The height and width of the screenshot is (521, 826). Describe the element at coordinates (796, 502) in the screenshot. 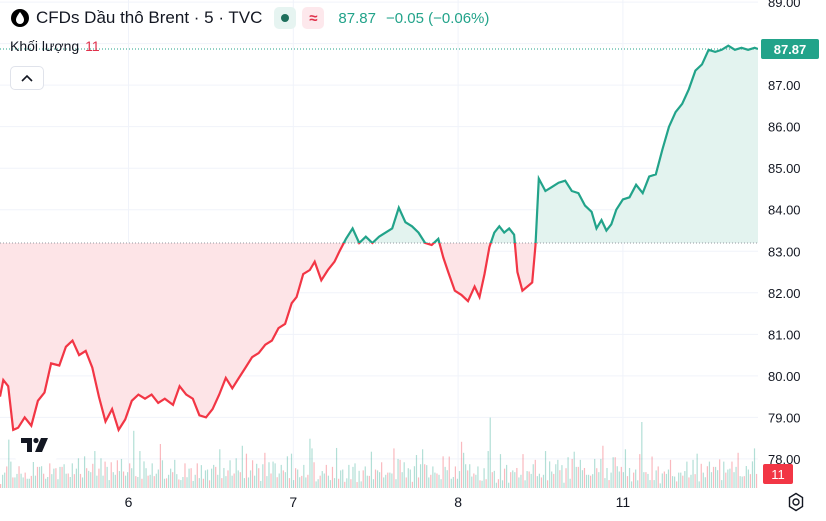

I see `gear-icon` at that location.